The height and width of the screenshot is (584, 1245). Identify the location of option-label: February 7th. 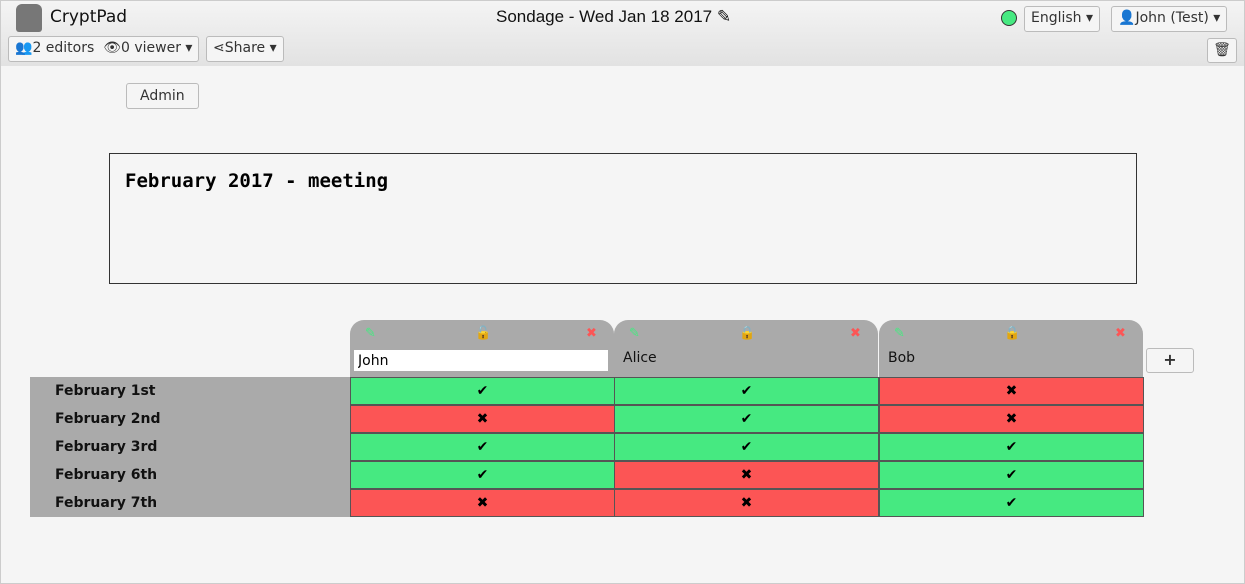
(190, 503).